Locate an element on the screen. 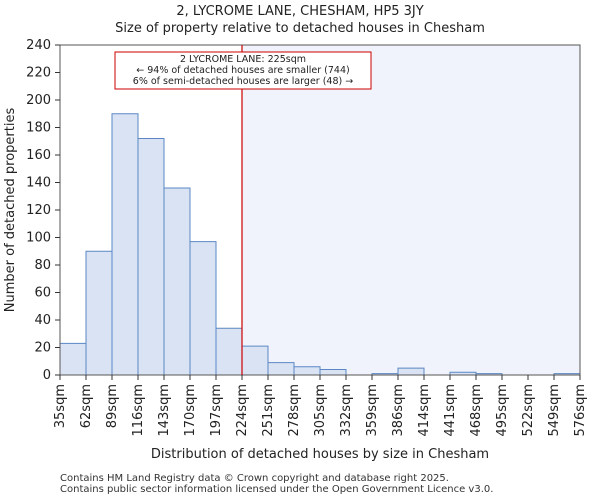  x-tick-label-278sqm: 278sqm is located at coordinates (294, 410).